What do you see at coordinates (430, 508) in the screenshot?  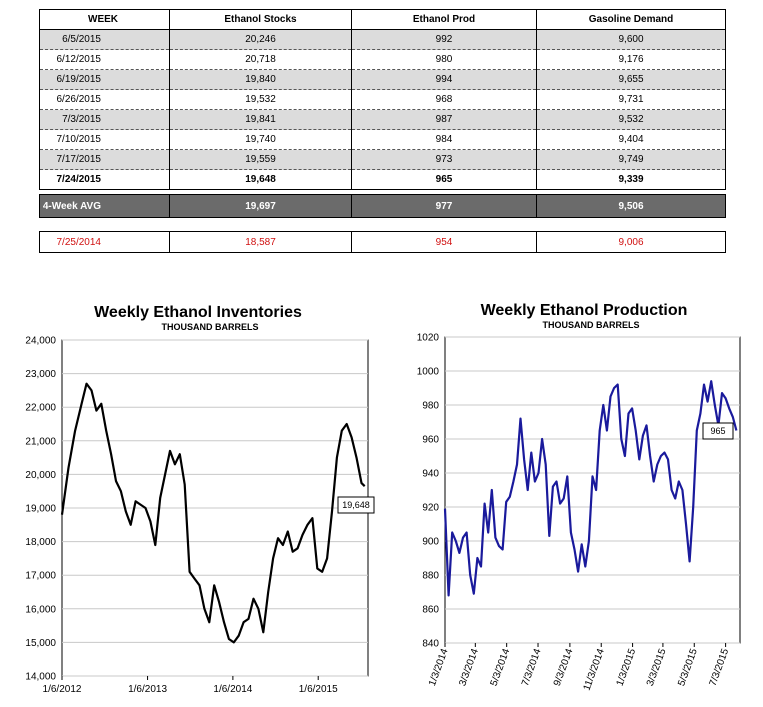 I see `production-y-tick-label: 920` at bounding box center [430, 508].